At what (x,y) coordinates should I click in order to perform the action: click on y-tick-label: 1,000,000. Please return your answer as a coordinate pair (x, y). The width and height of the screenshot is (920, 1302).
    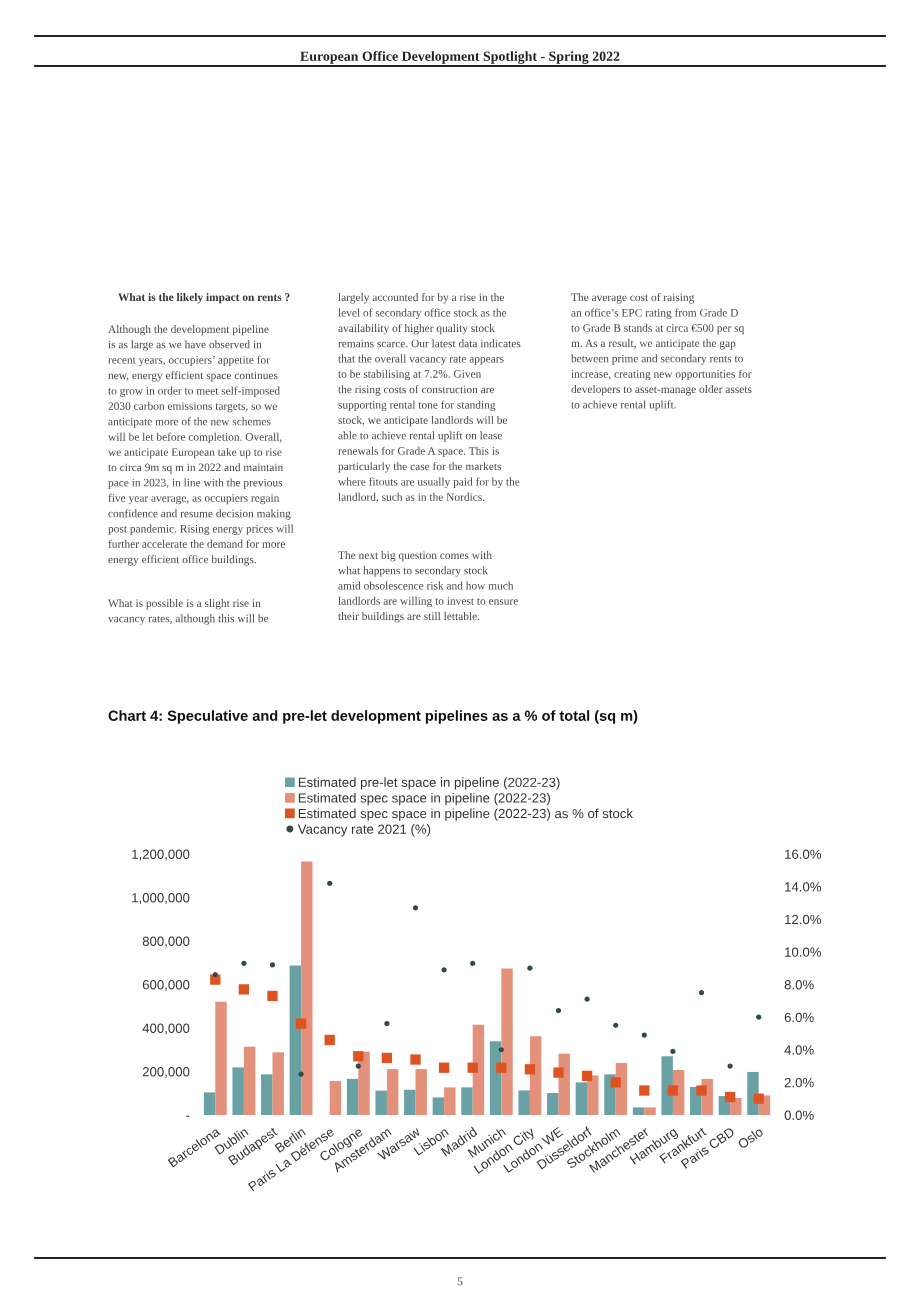
    Looking at the image, I should click on (161, 898).